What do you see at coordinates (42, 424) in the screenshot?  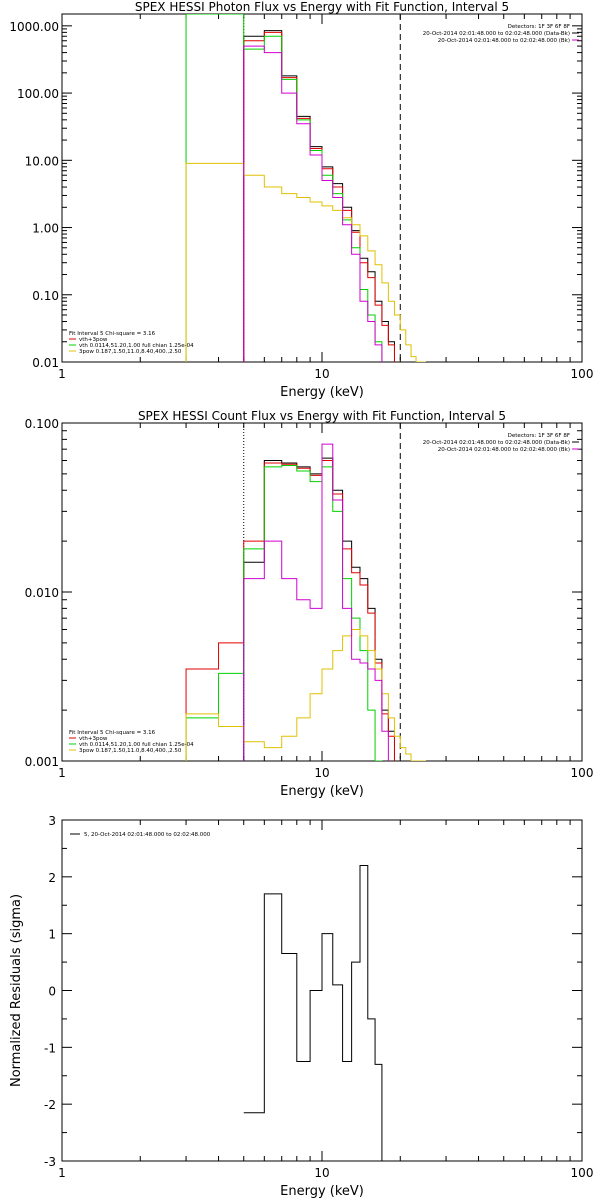 I see `y-tick-label: 0.100` at bounding box center [42, 424].